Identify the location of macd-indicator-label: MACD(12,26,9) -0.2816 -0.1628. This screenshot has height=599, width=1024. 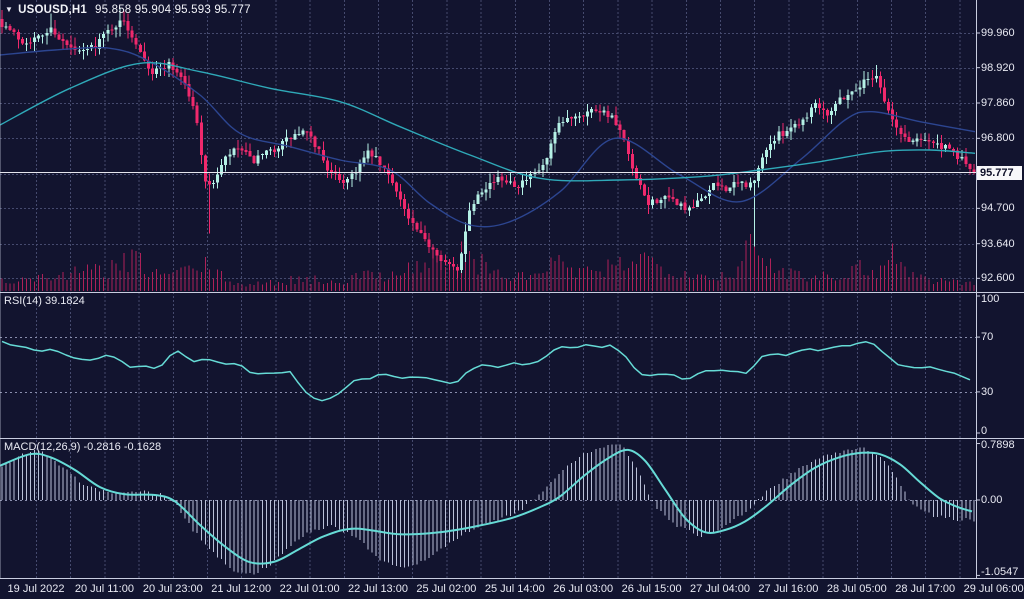
(83, 447).